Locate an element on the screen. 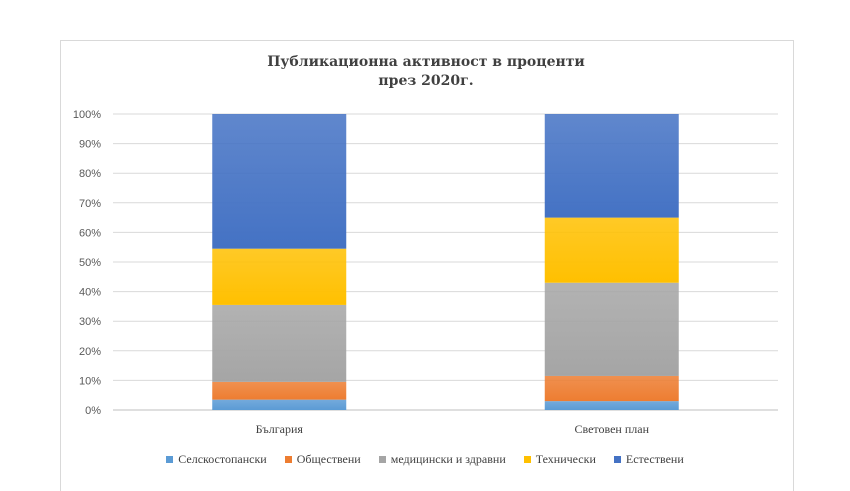 This screenshot has height=491, width=850. x-category-label: България is located at coordinates (280, 429).